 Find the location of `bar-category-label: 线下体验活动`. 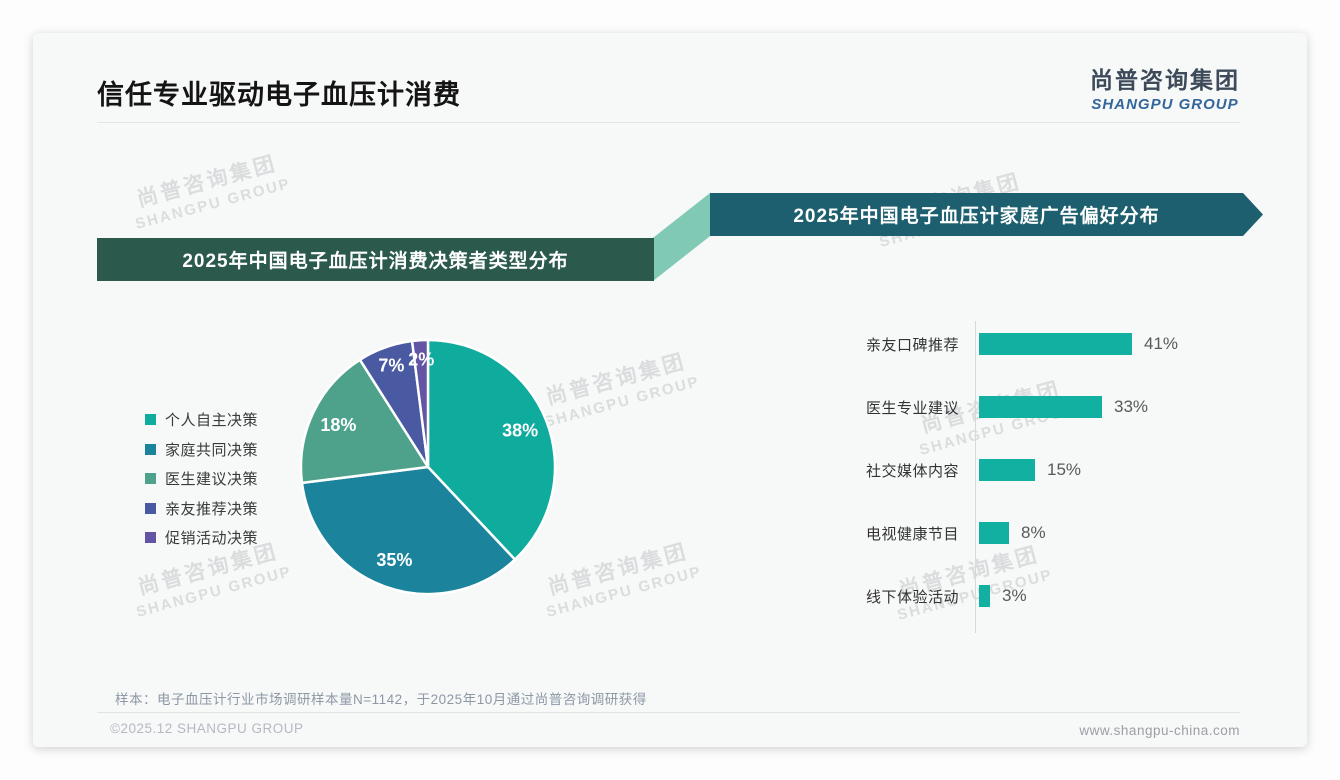

bar-category-label: 线下体验活动 is located at coordinates (912, 597).